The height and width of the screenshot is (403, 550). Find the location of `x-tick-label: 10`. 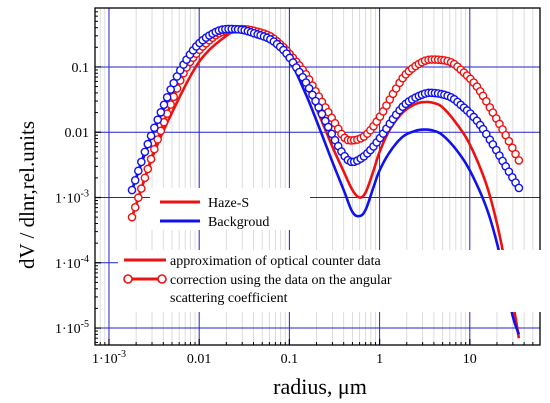

x-tick-label: 10 is located at coordinates (470, 359).